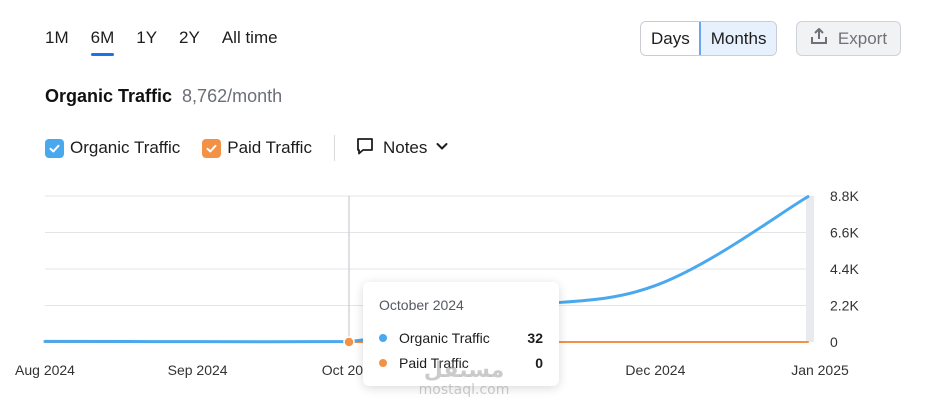  Describe the element at coordinates (102, 42) in the screenshot. I see `tab-6m: 6M` at that location.